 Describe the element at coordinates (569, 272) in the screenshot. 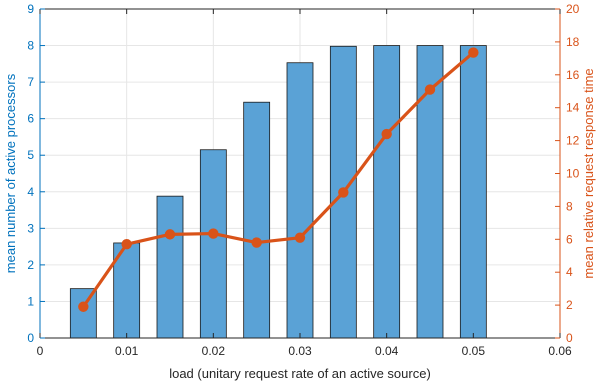

I see `right-y-tick-label: 4` at that location.